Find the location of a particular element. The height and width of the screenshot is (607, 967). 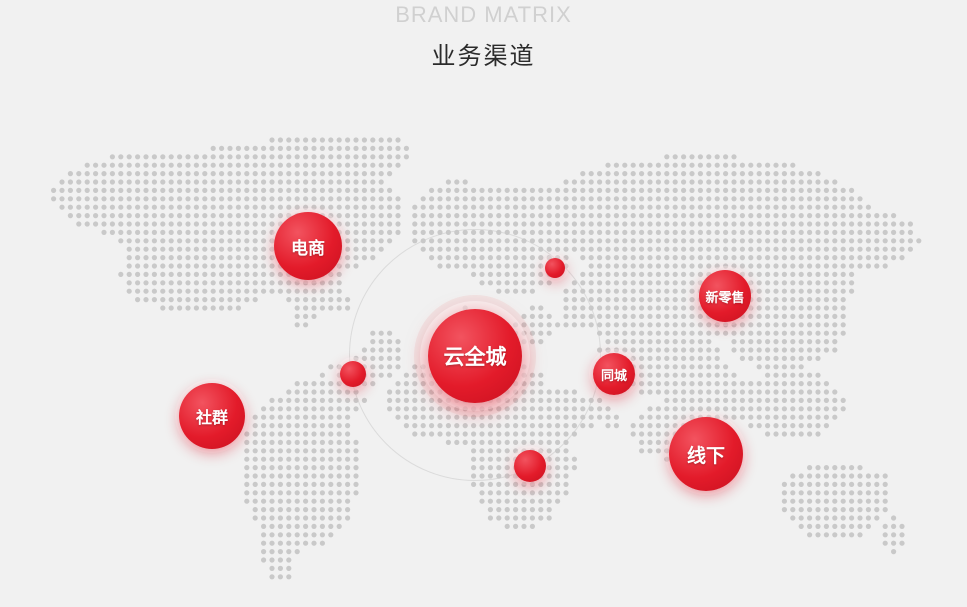

node-offline: 线下 is located at coordinates (706, 454).